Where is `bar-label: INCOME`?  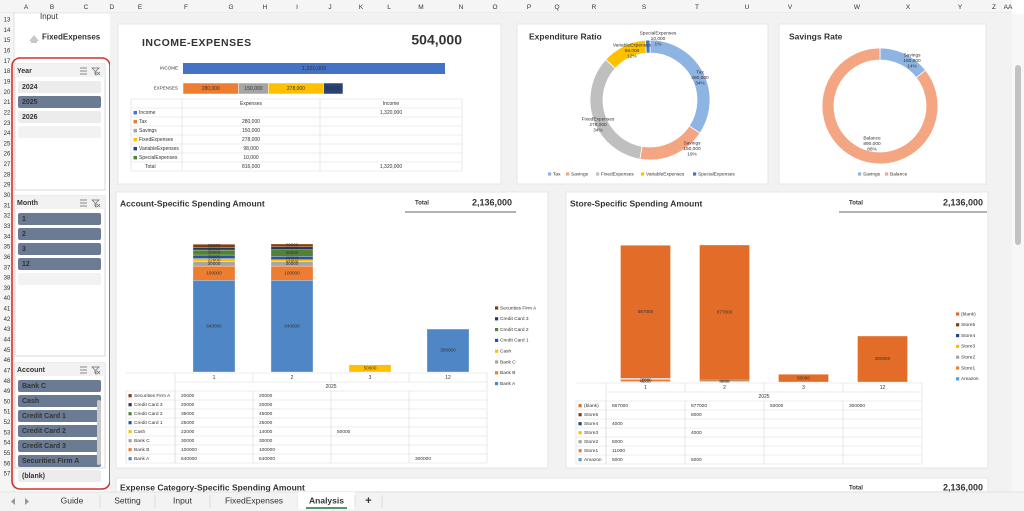
bar-label: INCOME is located at coordinates (169, 68).